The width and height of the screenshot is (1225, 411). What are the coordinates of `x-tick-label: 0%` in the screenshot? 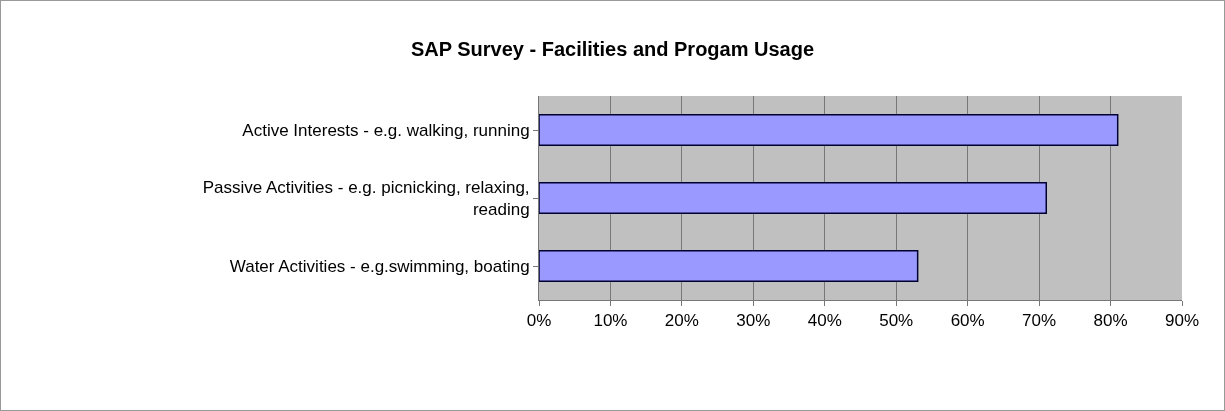 It's located at (539, 321).